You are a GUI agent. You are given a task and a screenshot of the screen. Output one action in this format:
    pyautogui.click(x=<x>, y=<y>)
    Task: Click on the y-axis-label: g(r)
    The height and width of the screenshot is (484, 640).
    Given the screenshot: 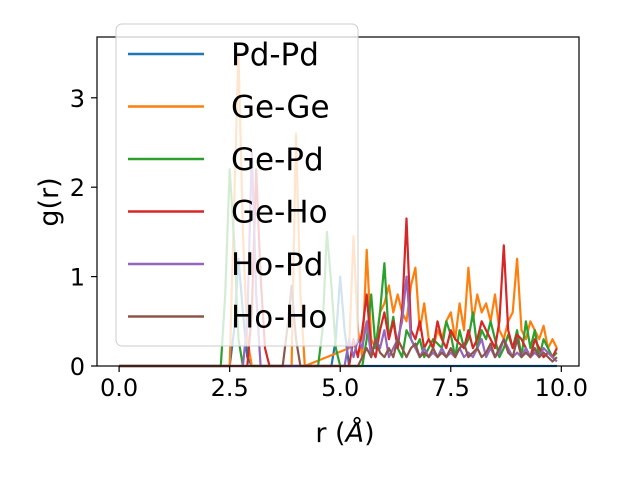 What is the action you would take?
    pyautogui.click(x=49, y=201)
    